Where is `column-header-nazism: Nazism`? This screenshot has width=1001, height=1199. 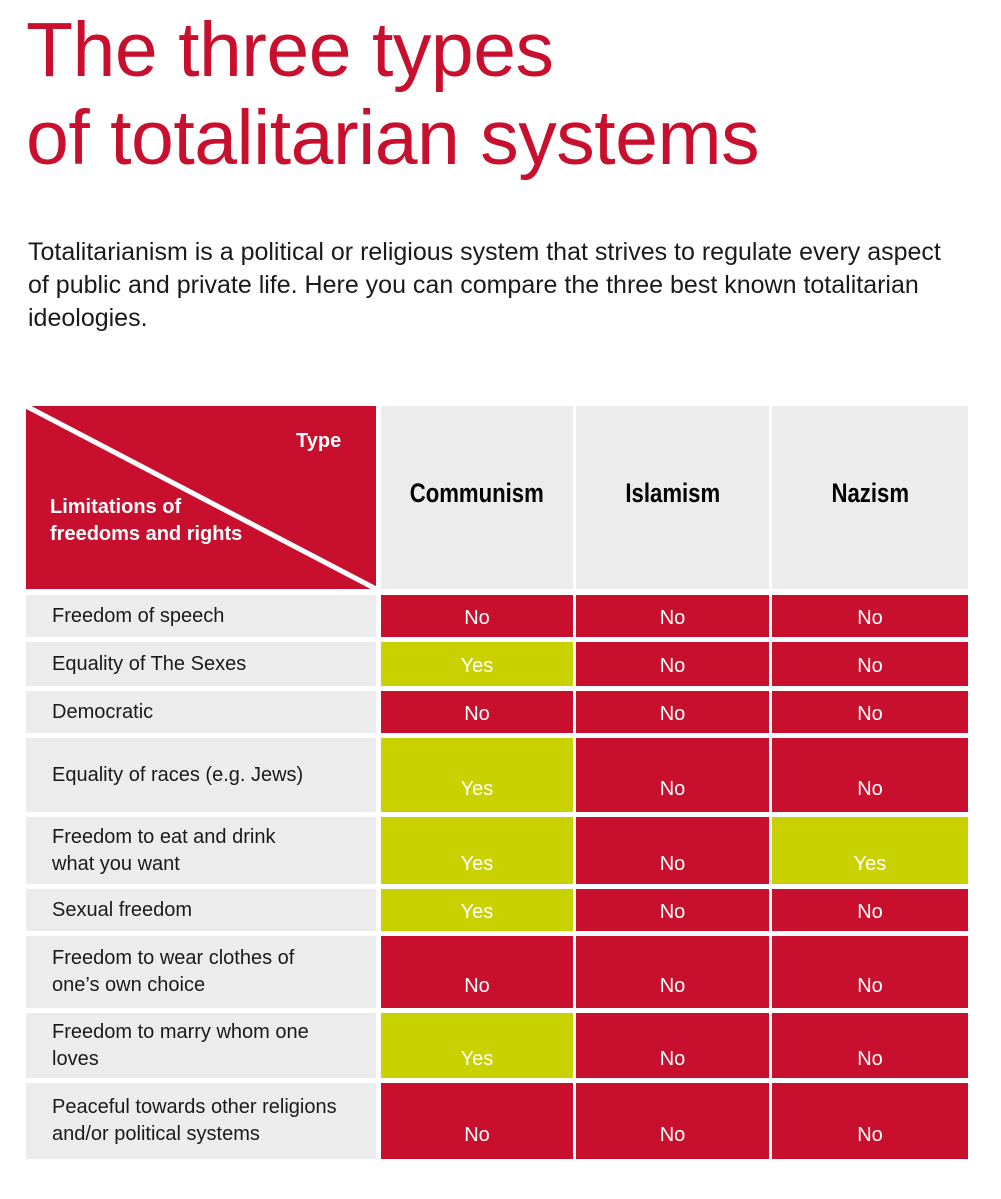 column-header-nazism: Nazism is located at coordinates (870, 497).